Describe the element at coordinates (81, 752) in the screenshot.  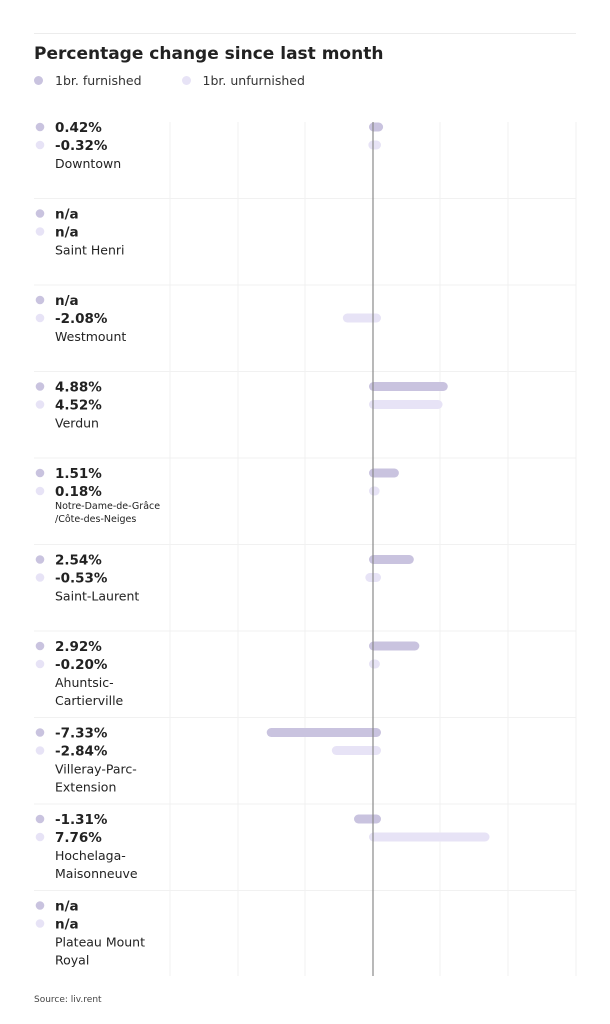
I see `value-label-unfurnished: -2.84%` at that location.